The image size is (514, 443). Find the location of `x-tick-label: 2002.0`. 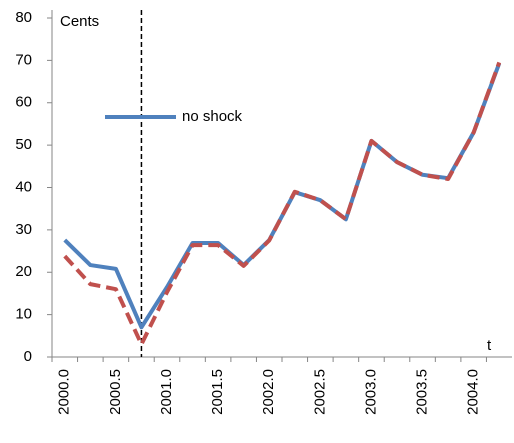

x-tick-label: 2002.0 is located at coordinates (268, 392).